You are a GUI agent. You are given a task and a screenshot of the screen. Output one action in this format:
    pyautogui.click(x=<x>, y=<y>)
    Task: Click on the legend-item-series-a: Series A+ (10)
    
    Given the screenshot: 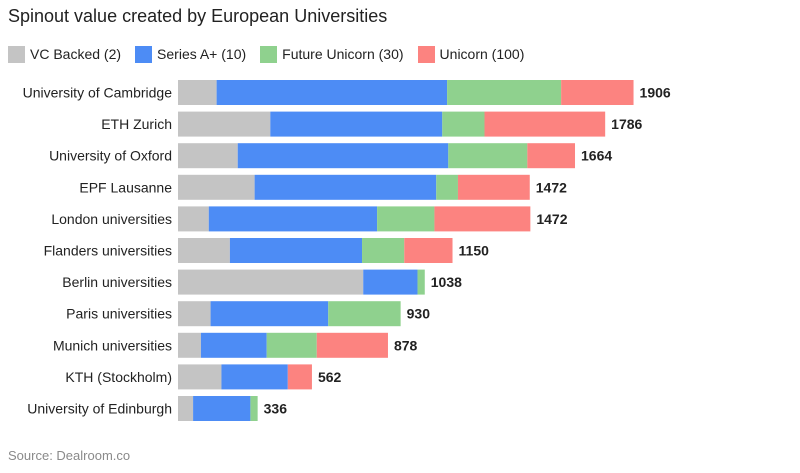 What is the action you would take?
    pyautogui.click(x=191, y=54)
    